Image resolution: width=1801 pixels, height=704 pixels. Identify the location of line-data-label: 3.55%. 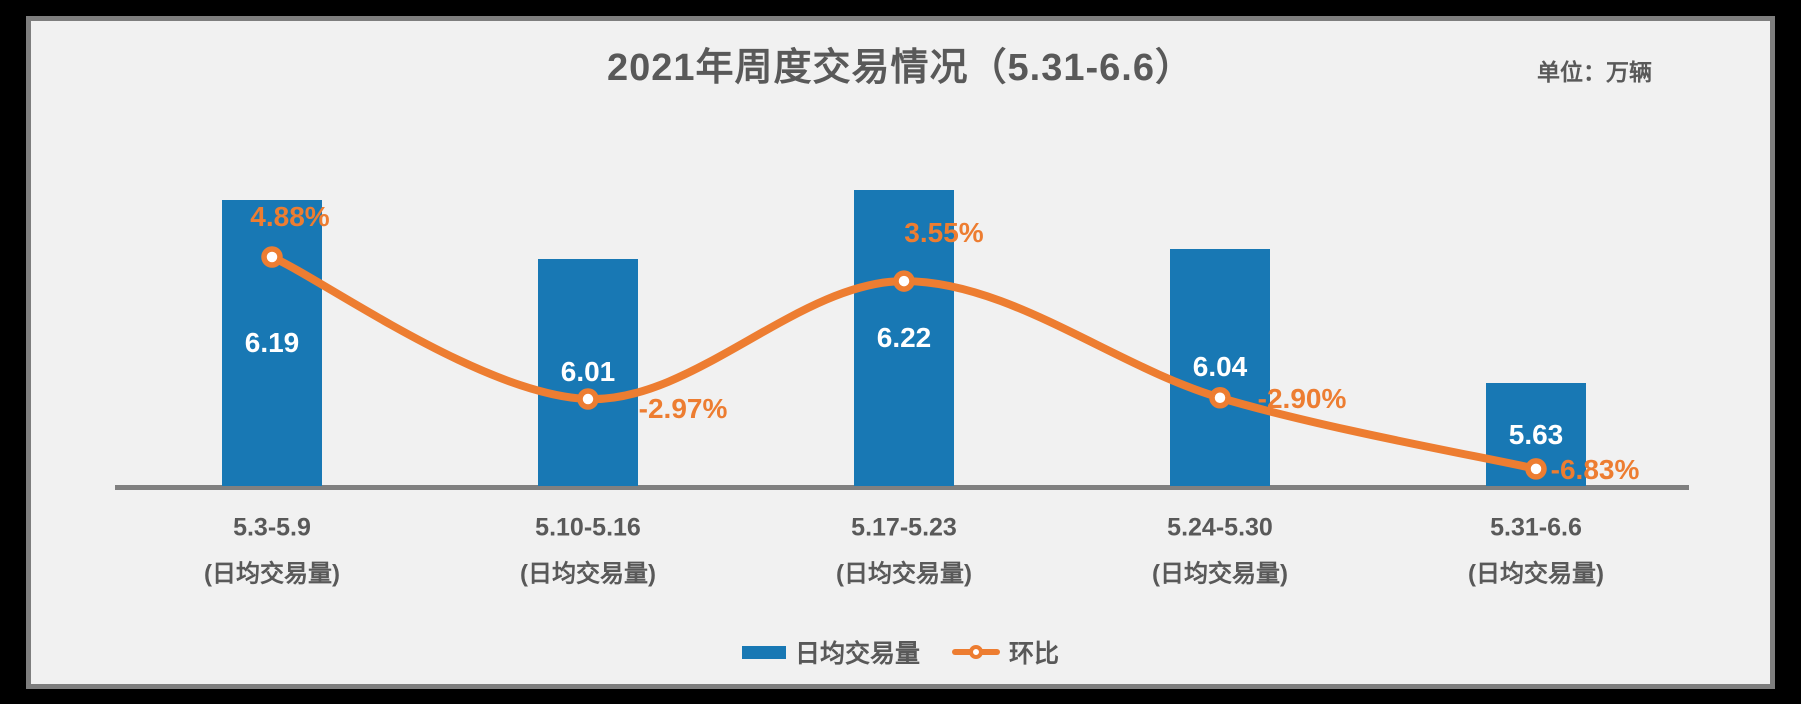
(944, 233).